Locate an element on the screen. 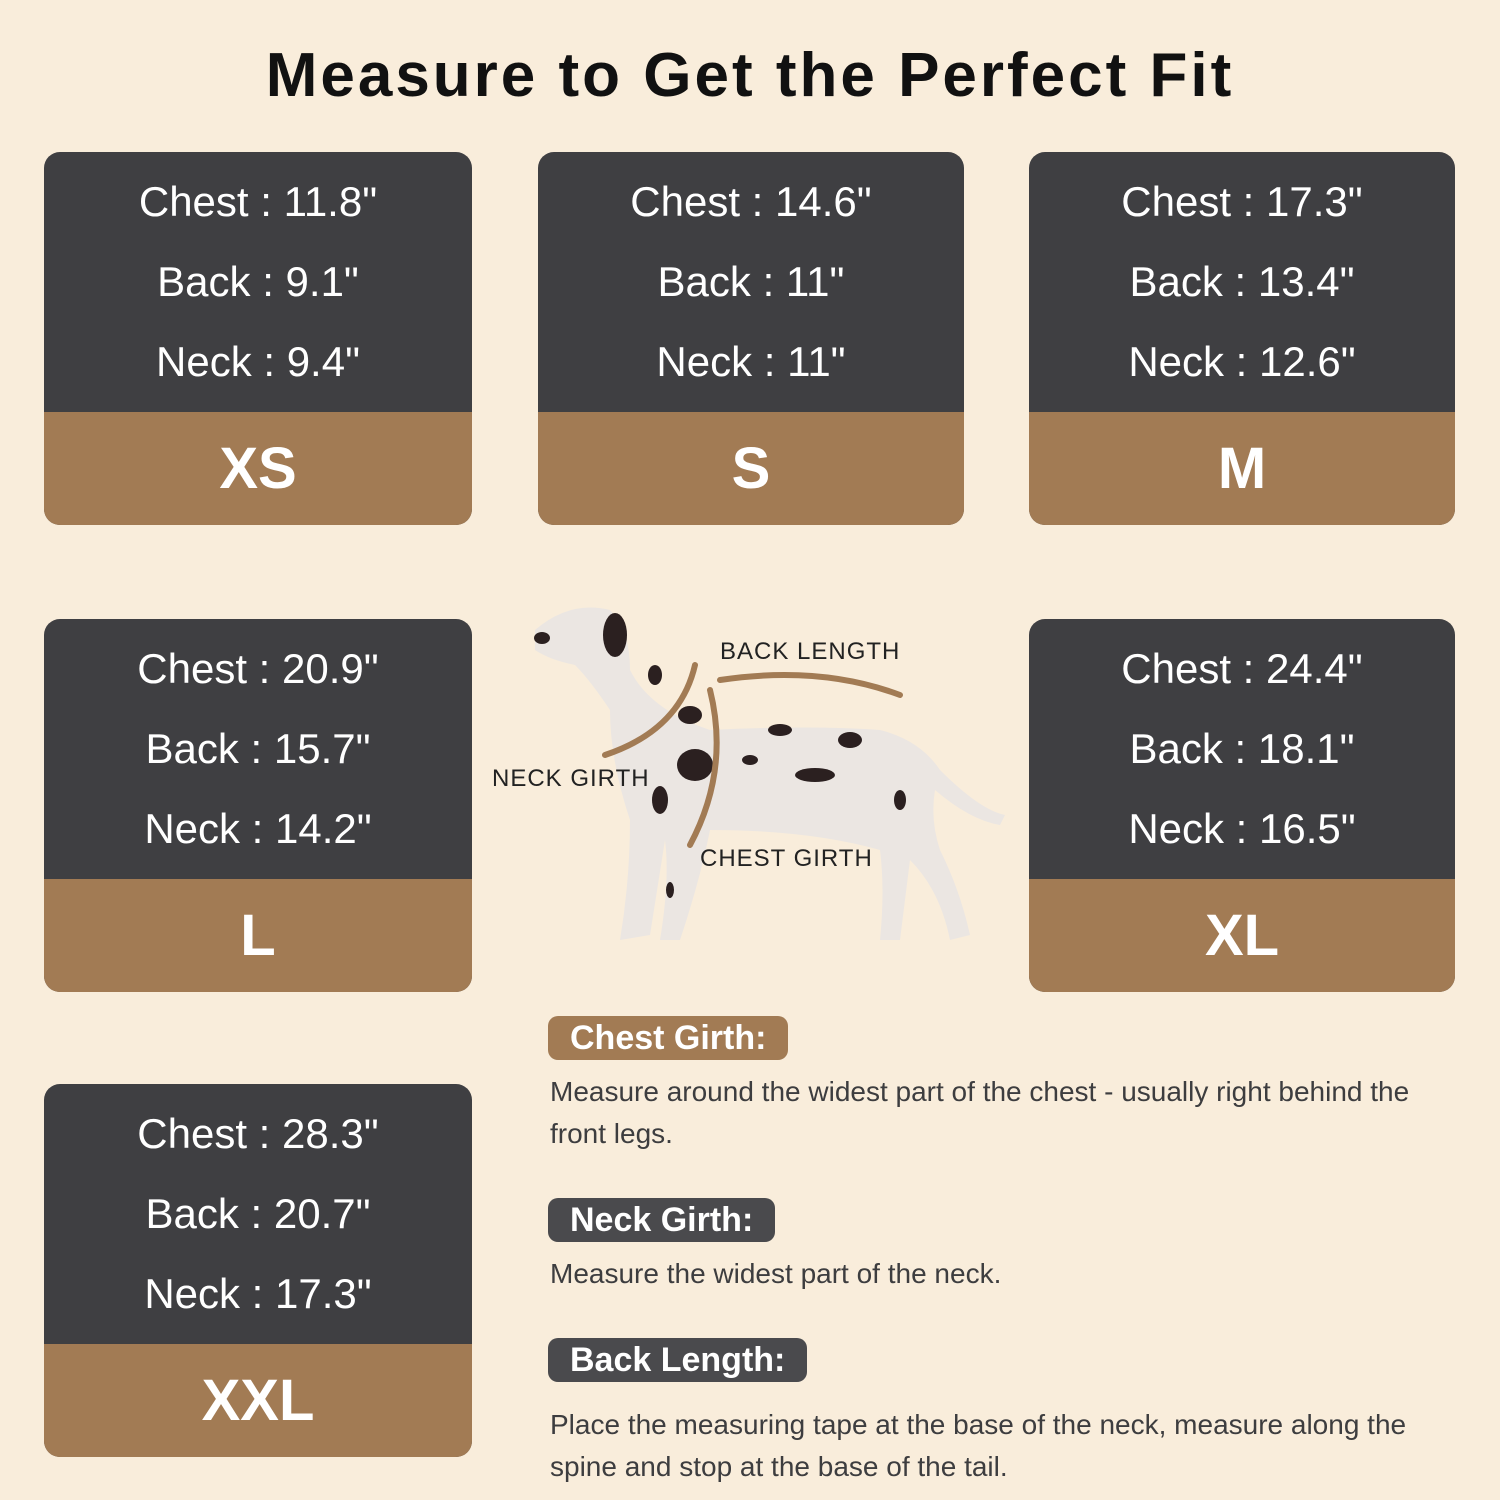 The image size is (1500, 1500). chest-value: Chest : 14.6" is located at coordinates (751, 201).